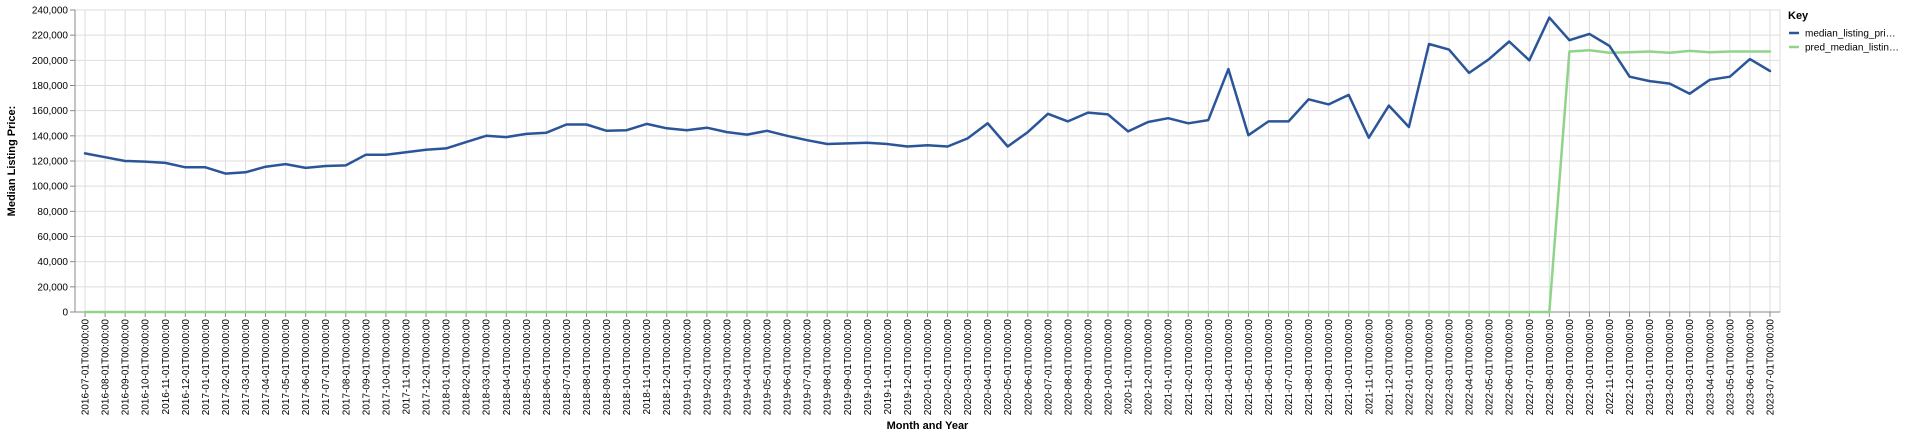  Describe the element at coordinates (647, 367) in the screenshot. I see `x-tick-label: 2018-11-01T00:00:00` at that location.